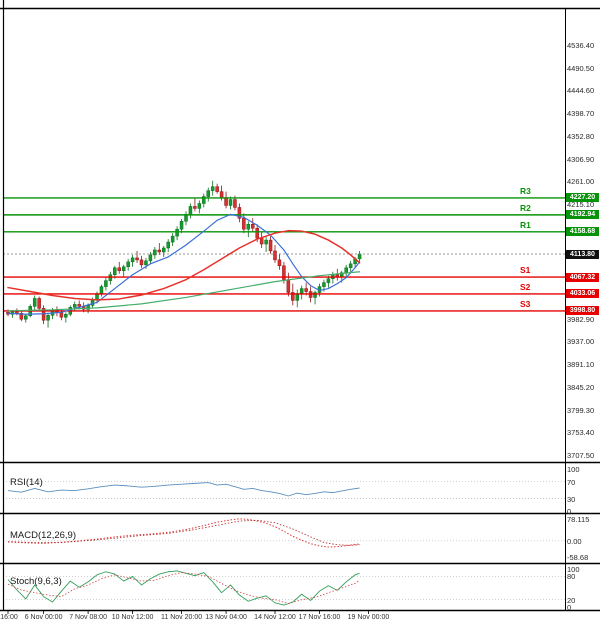 This screenshot has height=631, width=600. I want to click on time-axis-label: 14 Nov 12:00, so click(275, 617).